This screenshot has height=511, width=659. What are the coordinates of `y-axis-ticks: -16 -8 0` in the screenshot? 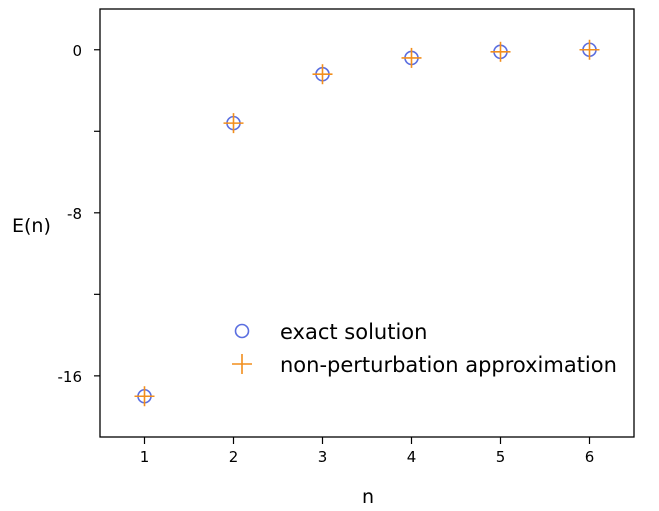 It's located at (79, 214).